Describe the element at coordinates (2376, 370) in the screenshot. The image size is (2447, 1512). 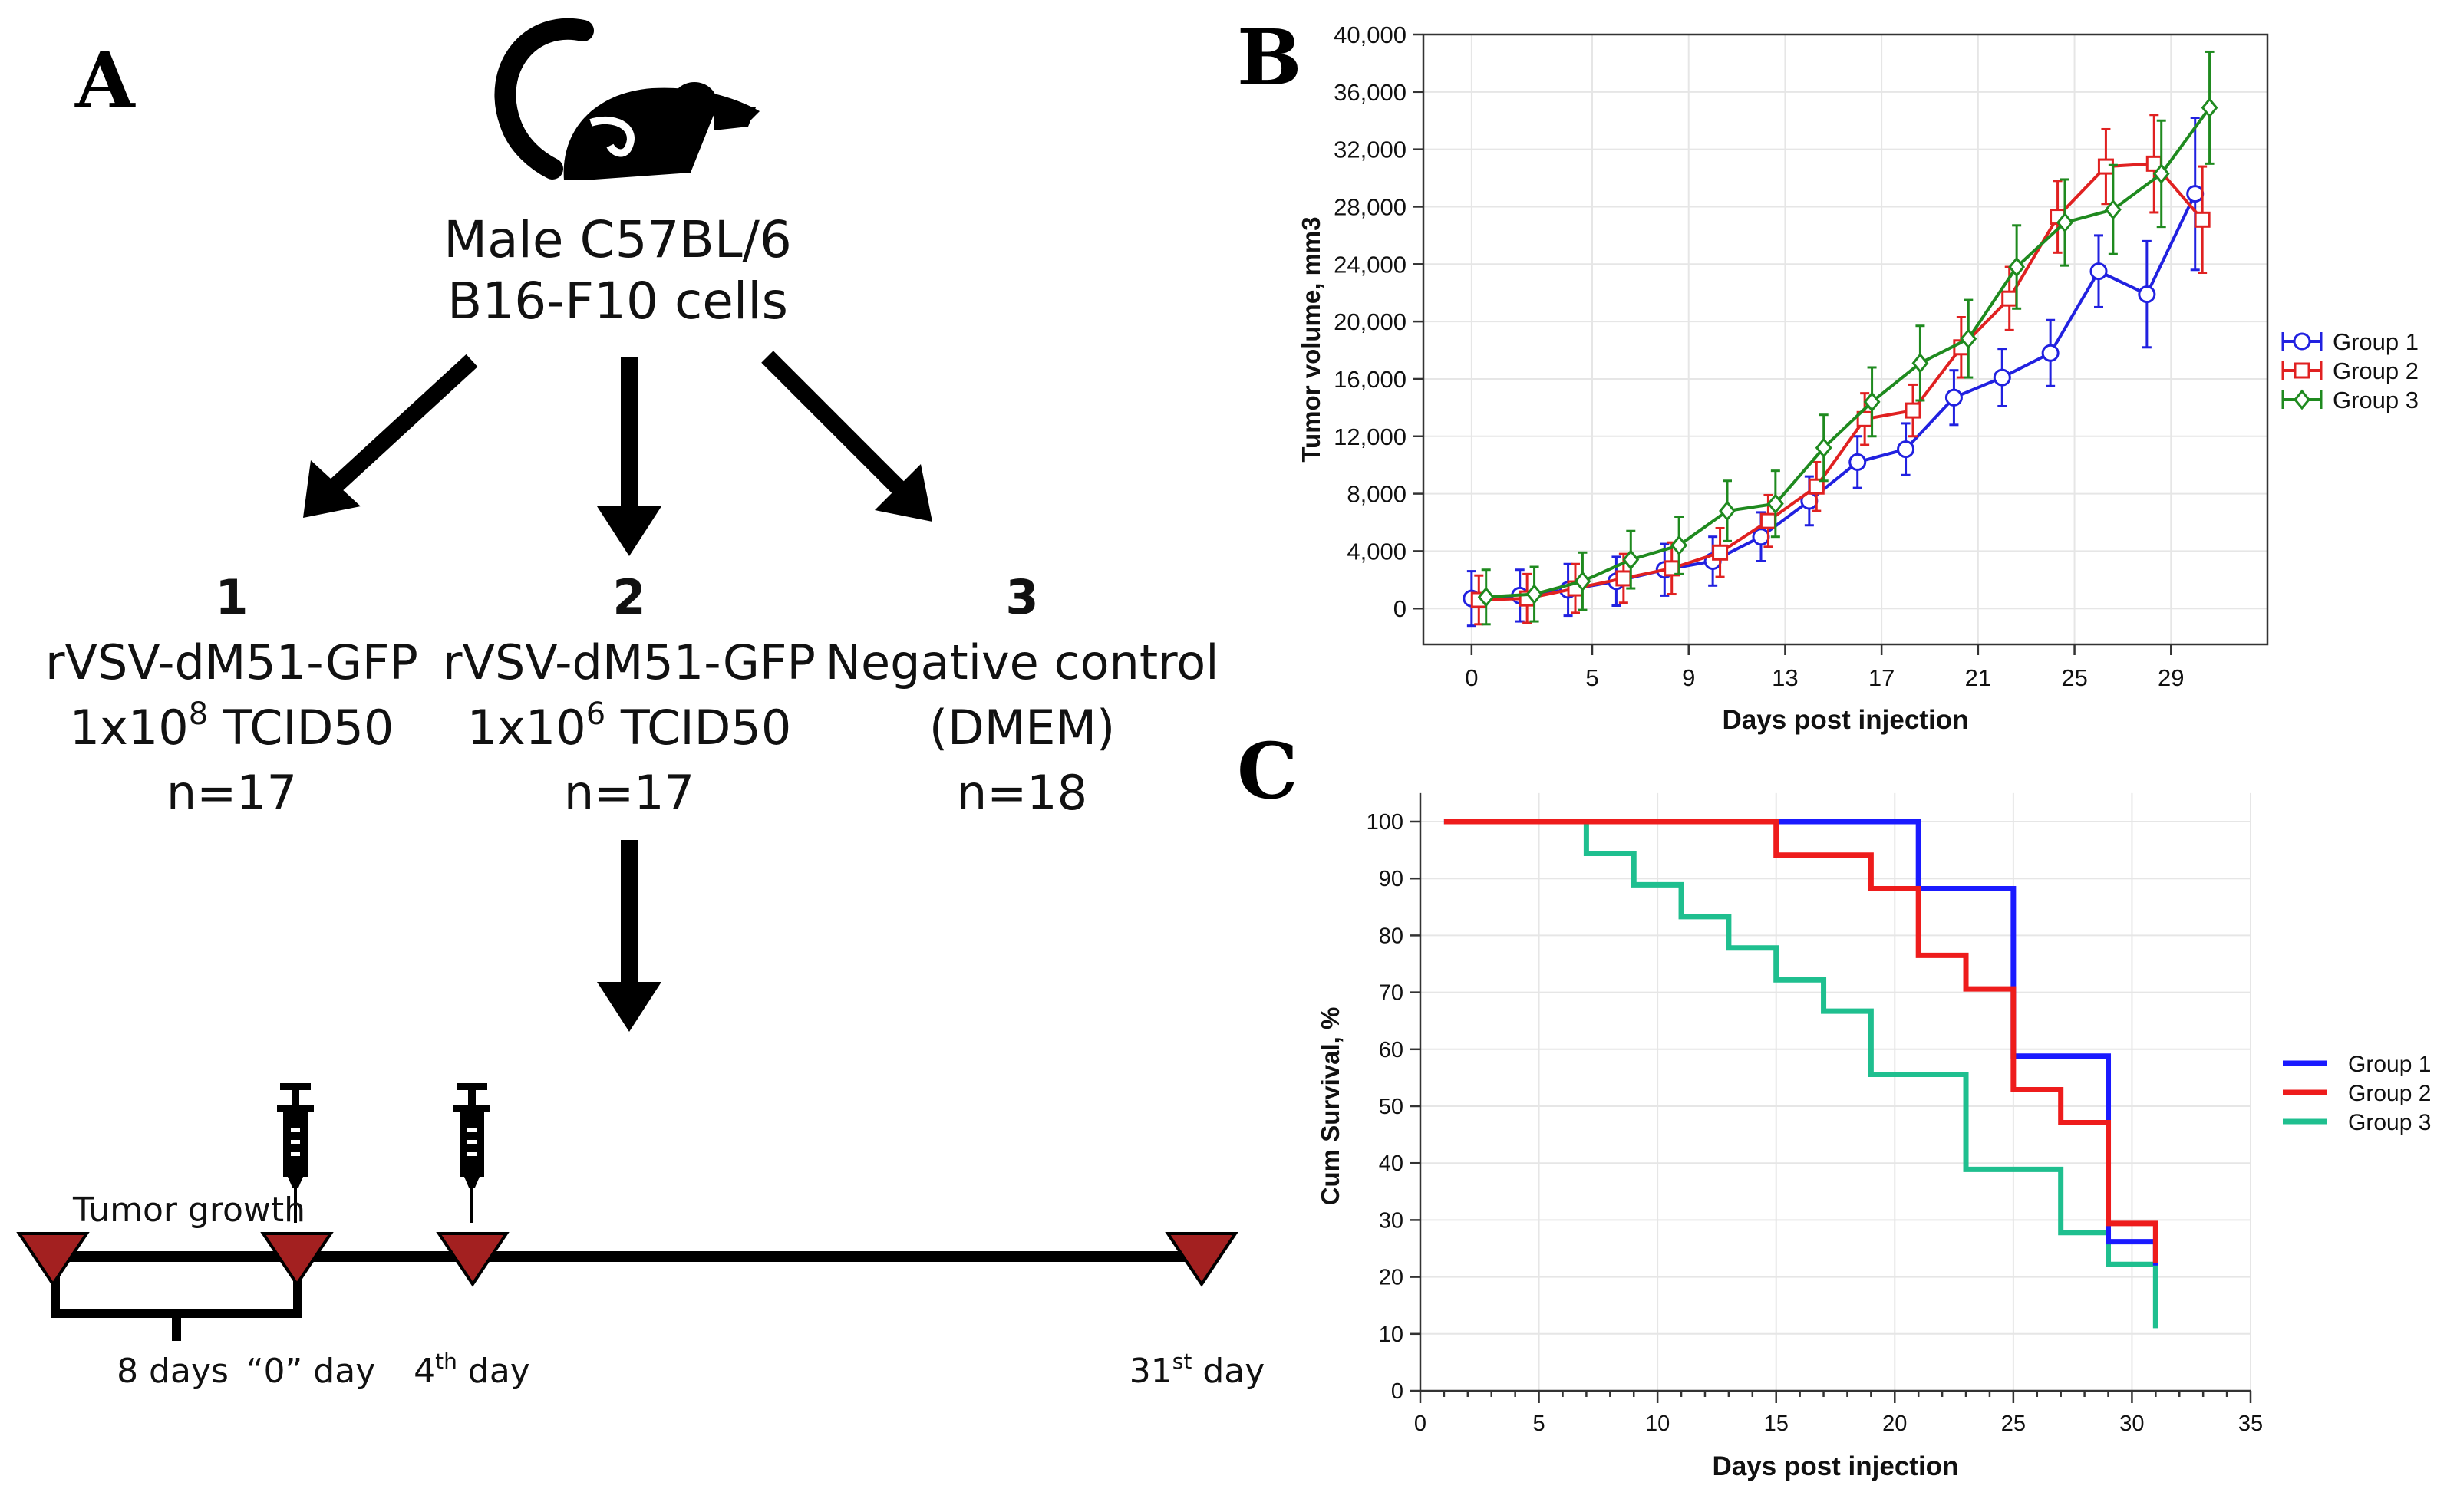
I see `legend-label: Group 2` at that location.